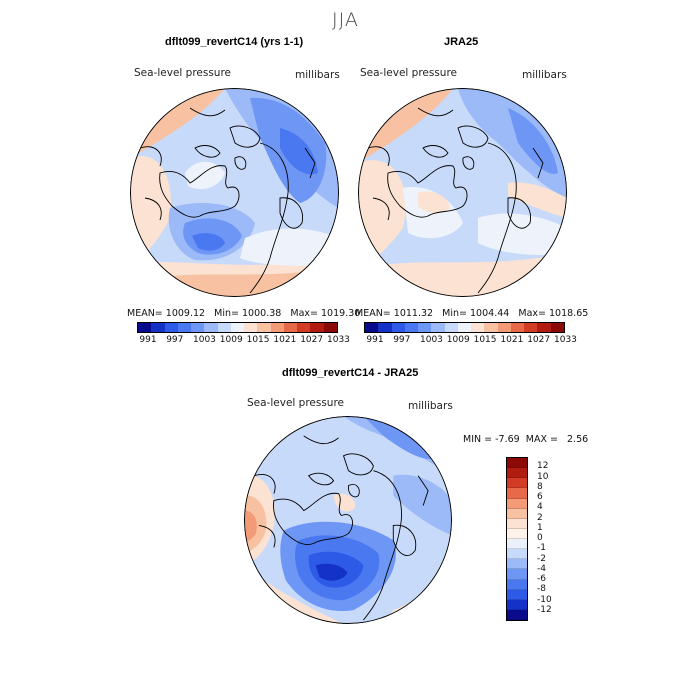 This screenshot has width=700, height=700. What do you see at coordinates (317, 75) in the screenshot?
I see `model-units-label: millibars` at bounding box center [317, 75].